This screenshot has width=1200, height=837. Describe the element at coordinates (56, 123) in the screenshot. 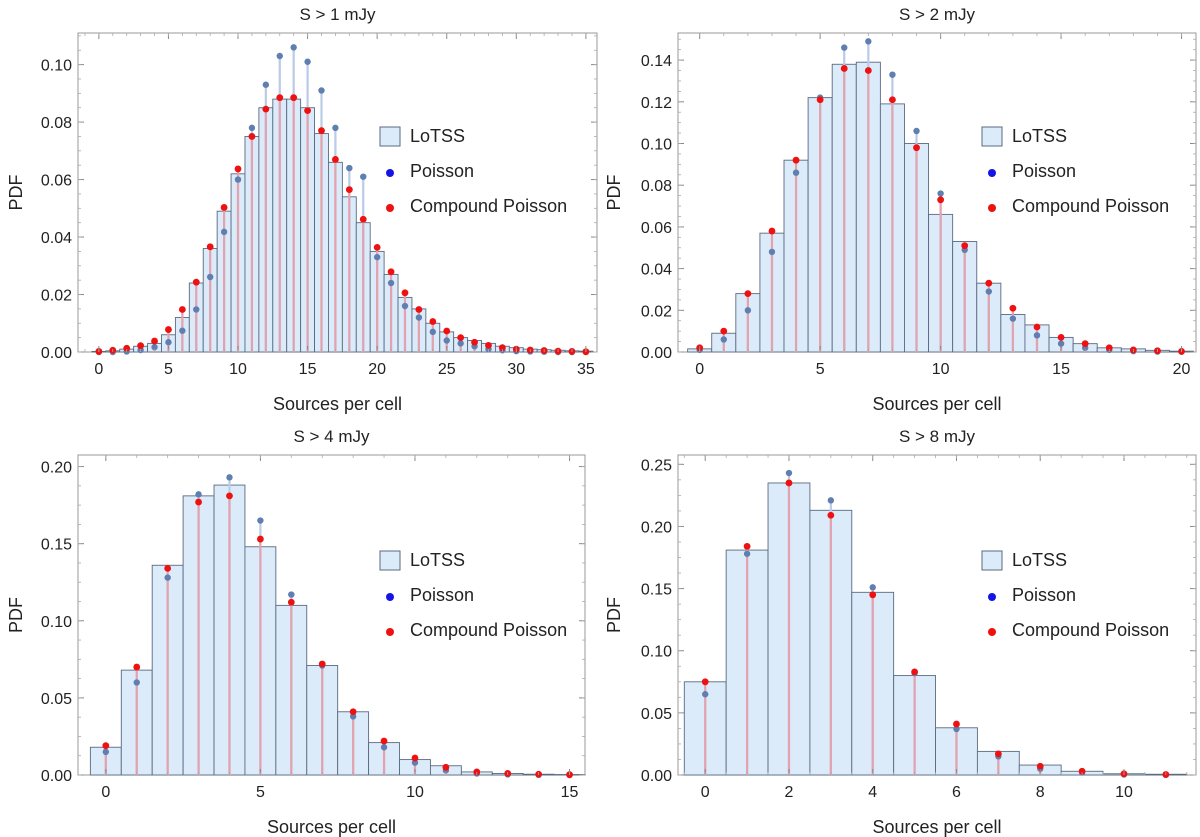

I see `y-tick-label: 0.08` at that location.